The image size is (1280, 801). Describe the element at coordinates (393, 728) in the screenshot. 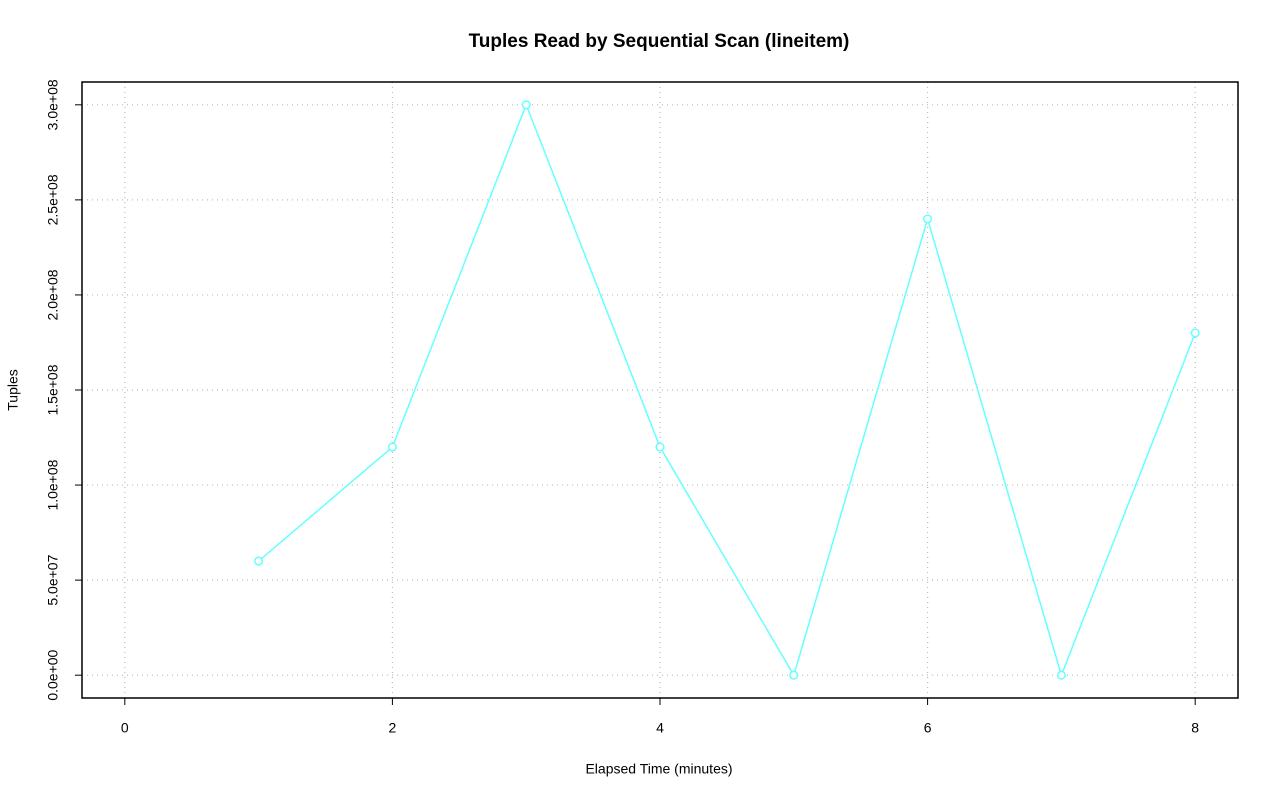

I see `x-tick-label: 2` at that location.